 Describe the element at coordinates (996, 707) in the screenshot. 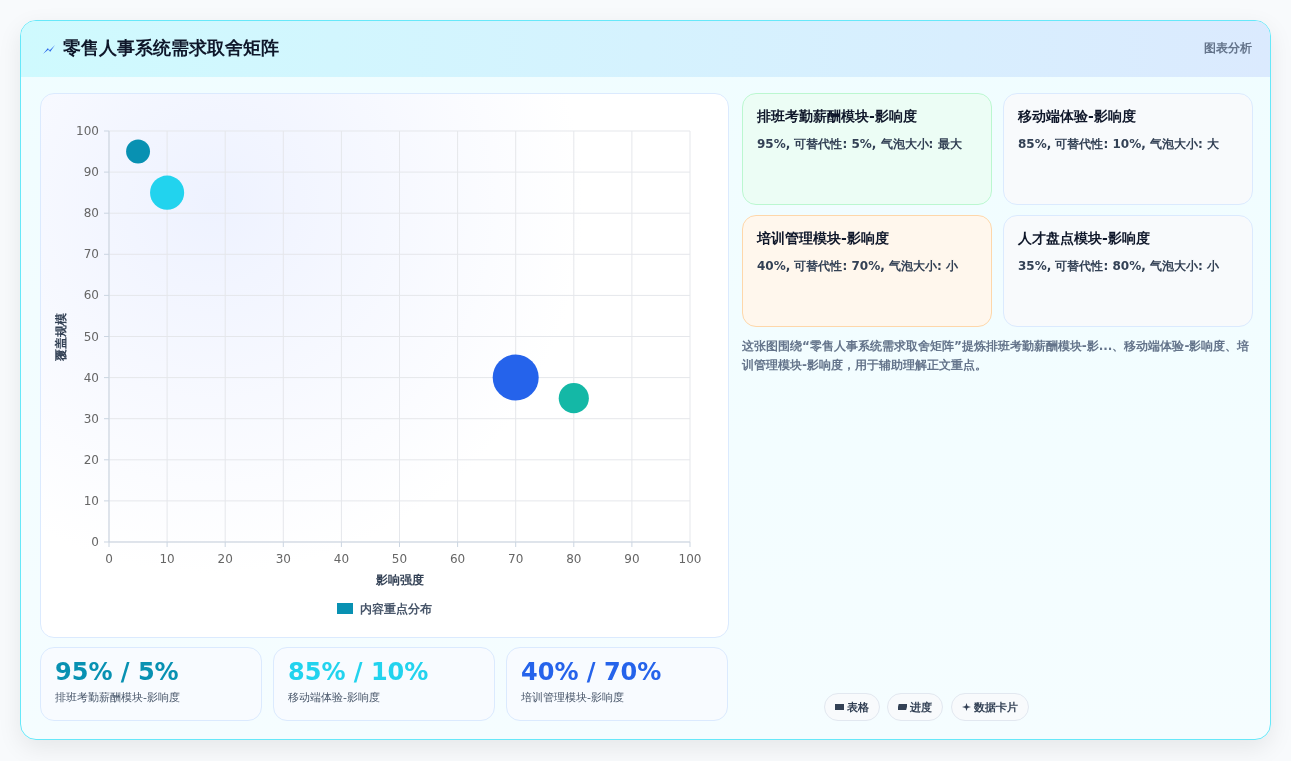

I see `text: 数据卡片` at that location.